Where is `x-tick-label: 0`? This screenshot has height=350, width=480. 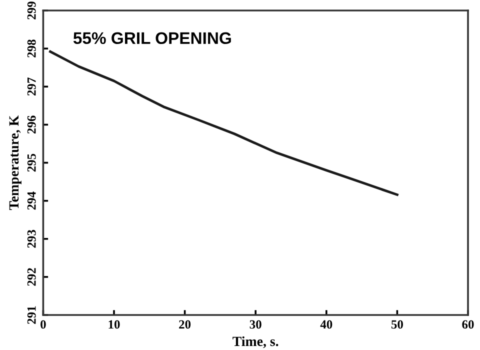
x-tick-label: 0 is located at coordinates (43, 324).